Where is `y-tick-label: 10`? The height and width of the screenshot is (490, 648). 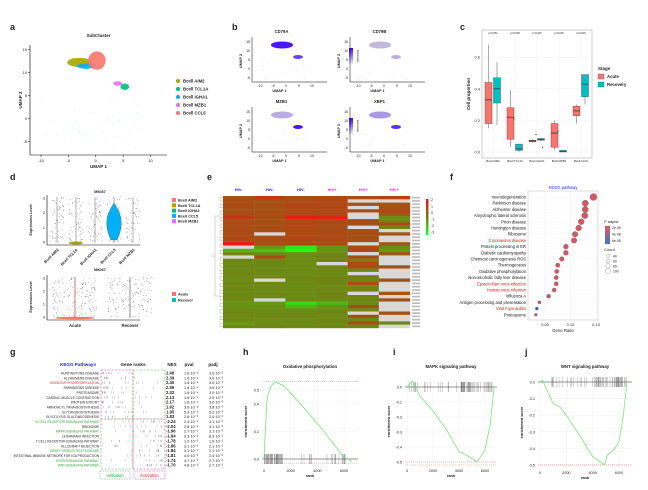 y-tick-label: 10 is located at coordinates (25, 72).